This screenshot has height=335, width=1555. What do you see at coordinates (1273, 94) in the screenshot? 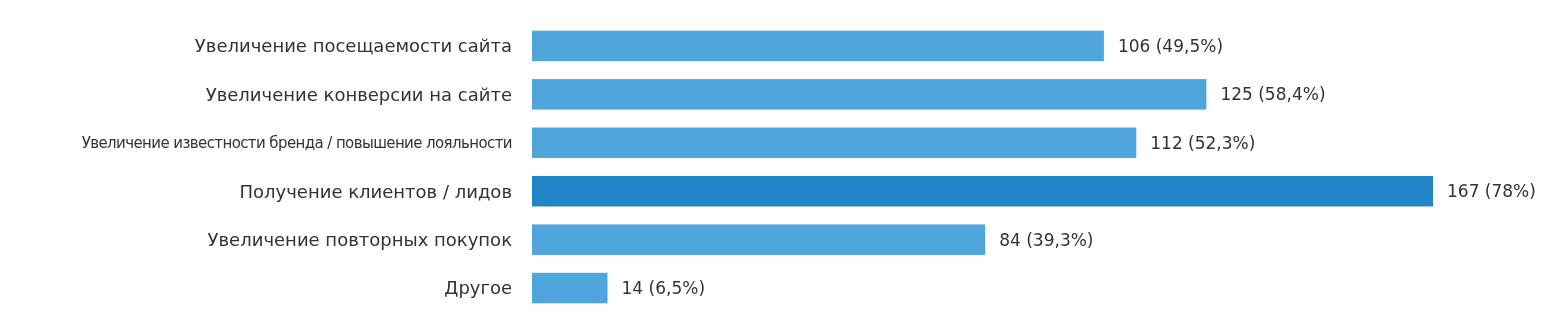
I see `data-label: 125 (58,4%)` at bounding box center [1273, 94].